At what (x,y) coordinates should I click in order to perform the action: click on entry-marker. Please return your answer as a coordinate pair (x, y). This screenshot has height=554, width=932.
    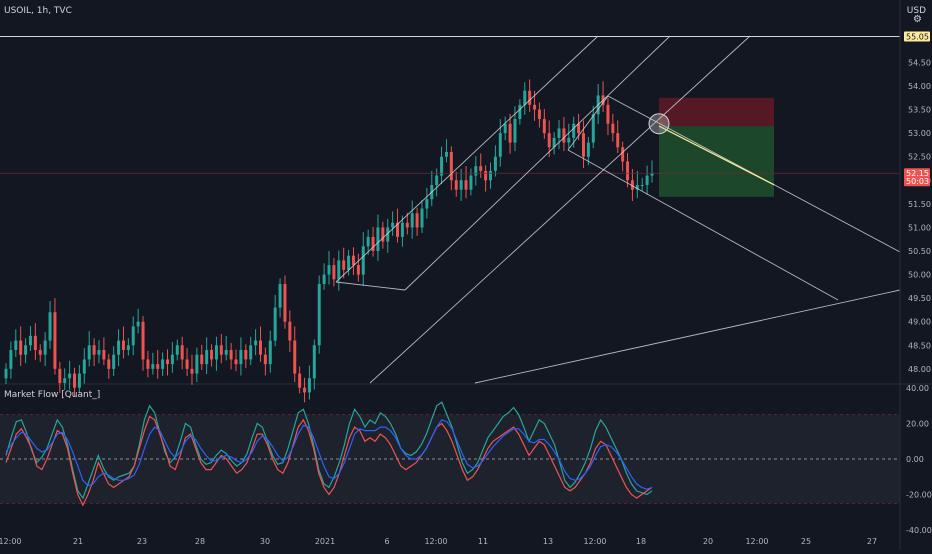
    Looking at the image, I should click on (659, 124).